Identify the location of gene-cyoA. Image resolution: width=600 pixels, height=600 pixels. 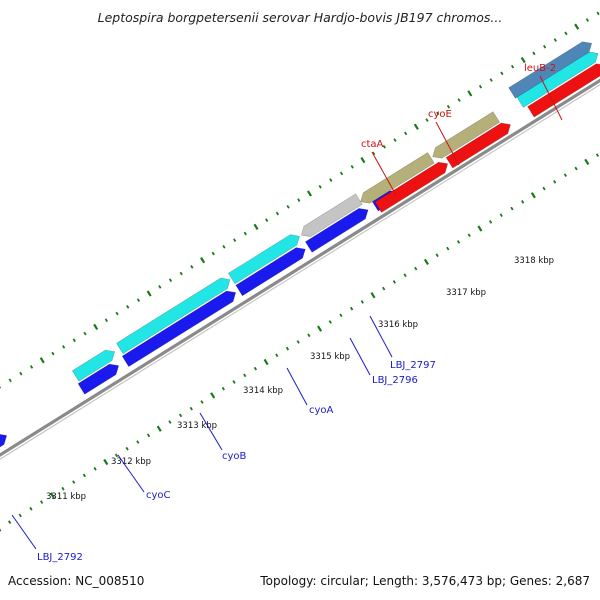
(270, 272).